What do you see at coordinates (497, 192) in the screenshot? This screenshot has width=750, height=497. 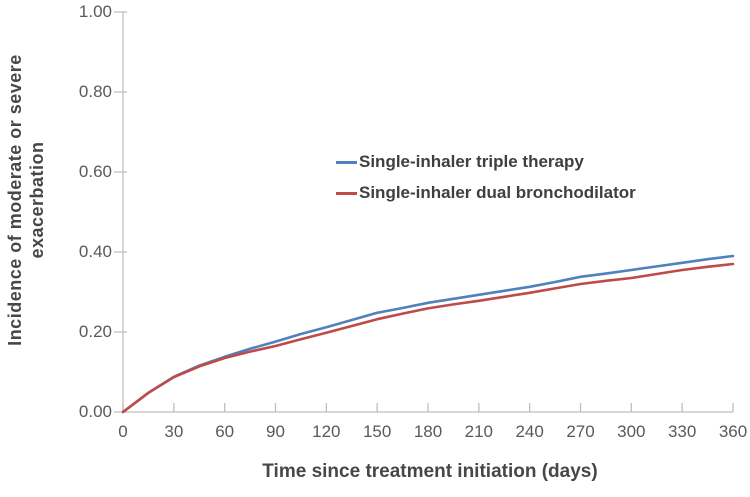 I see `legend-label: Single-inhaler dual bronchodilator` at bounding box center [497, 192].